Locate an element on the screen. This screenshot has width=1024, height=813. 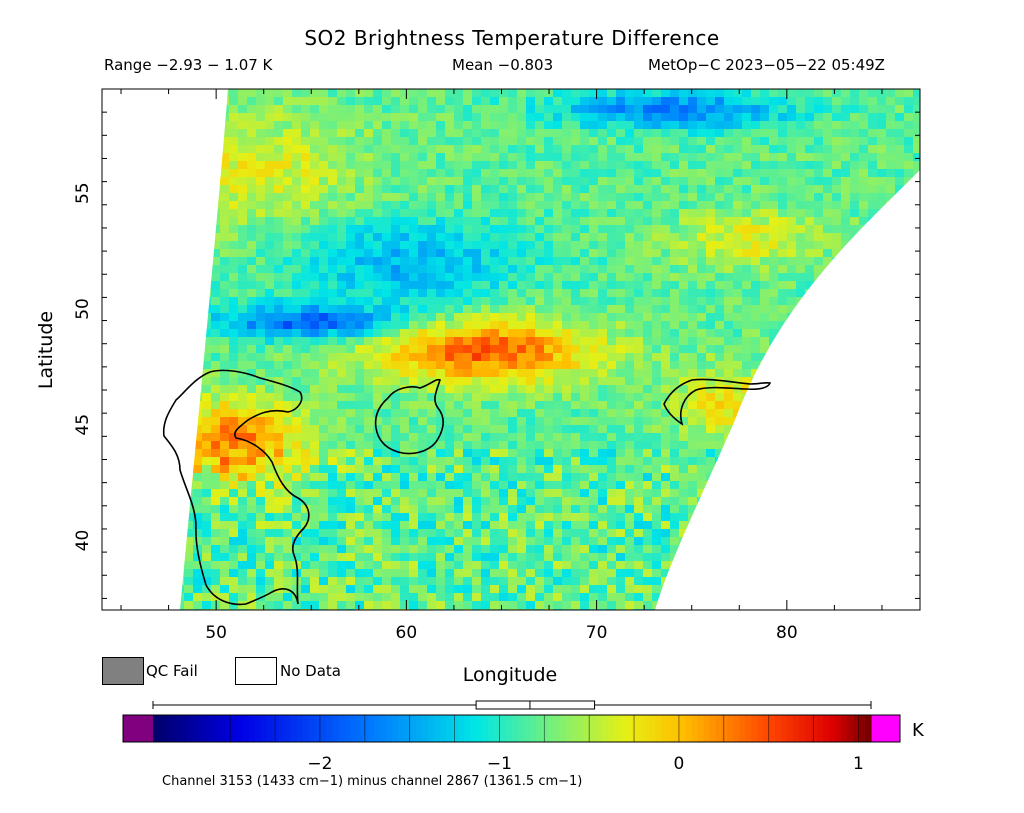
x-tick-label: 70 is located at coordinates (597, 633).